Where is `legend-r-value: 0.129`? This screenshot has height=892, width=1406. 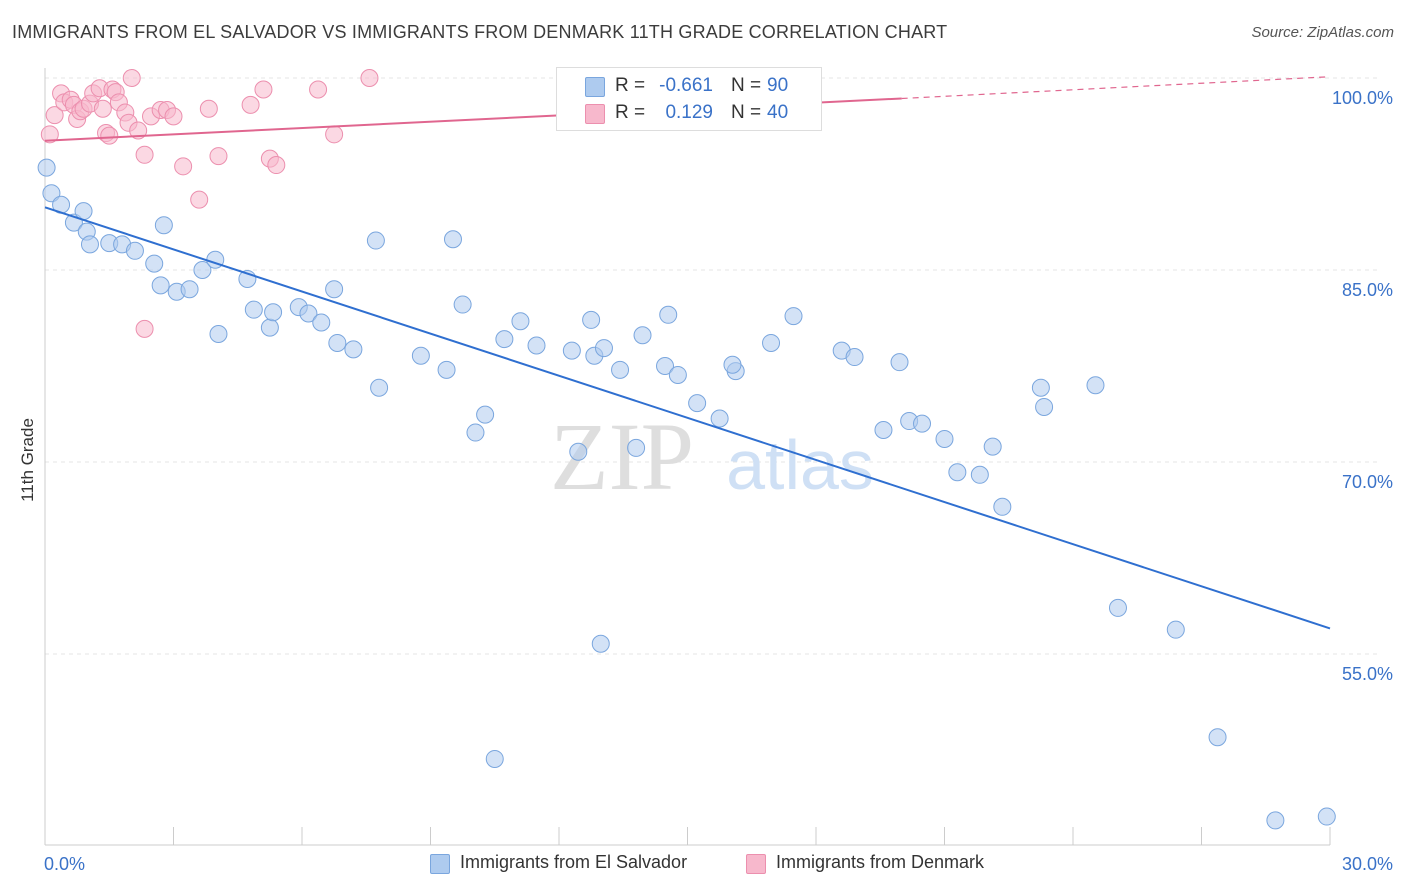 legend-r-value: 0.129 is located at coordinates (689, 112).